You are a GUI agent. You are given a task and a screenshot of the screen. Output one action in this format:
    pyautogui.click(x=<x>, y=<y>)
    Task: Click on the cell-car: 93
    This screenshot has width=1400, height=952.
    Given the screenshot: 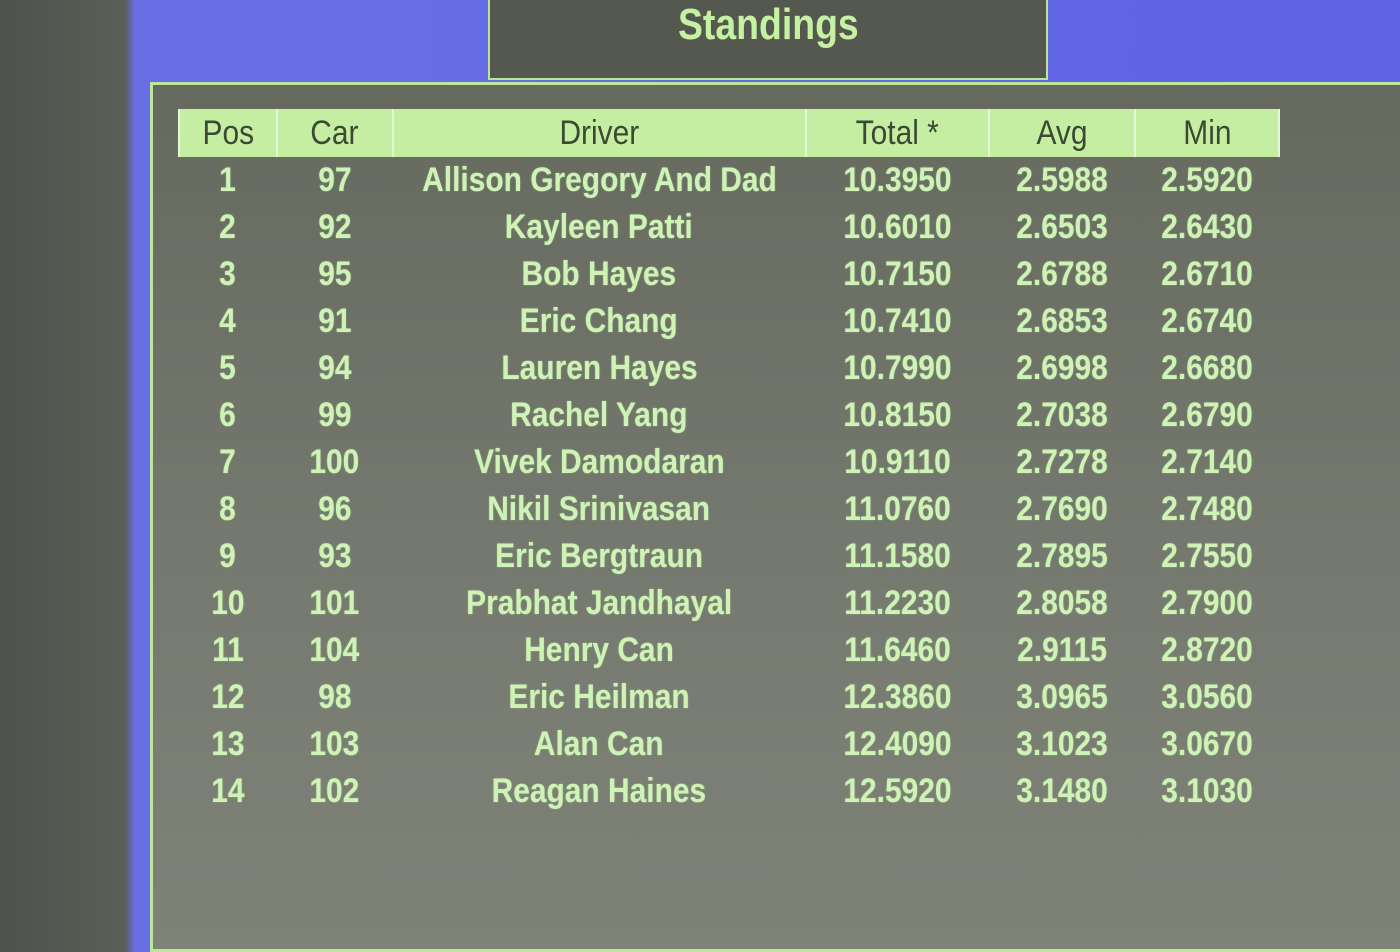 What is the action you would take?
    pyautogui.click(x=335, y=556)
    